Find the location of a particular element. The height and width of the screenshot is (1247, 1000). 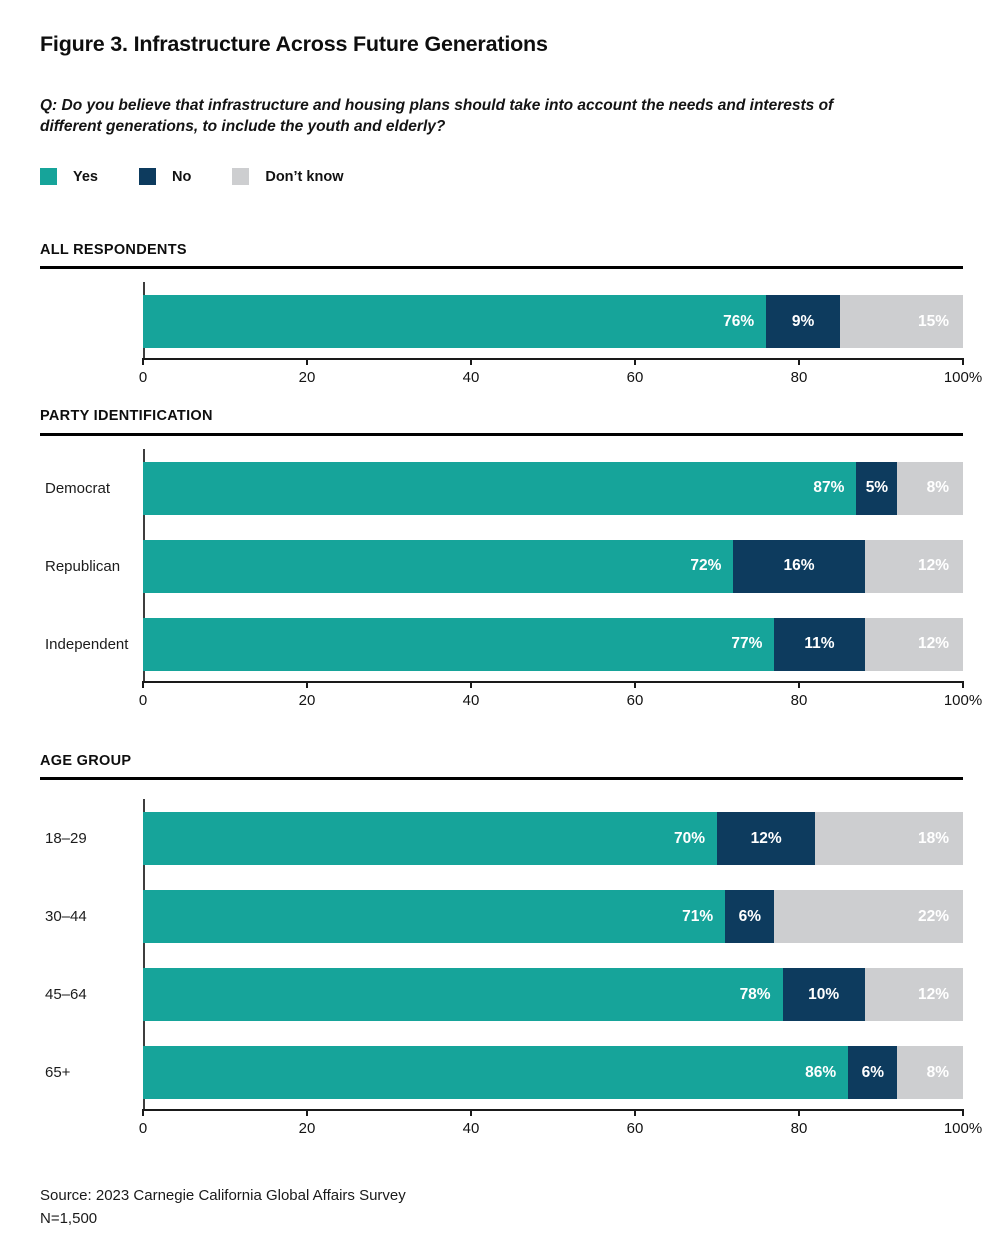

bar-segment-yes: 87% is located at coordinates (500, 488).